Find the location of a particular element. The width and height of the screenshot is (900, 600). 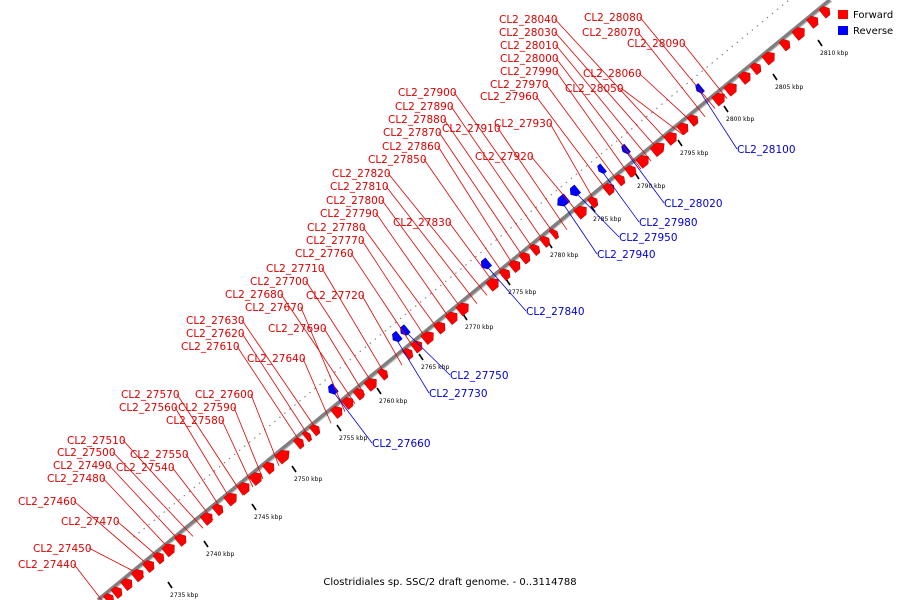

scale-tick-label: 2785 kbp is located at coordinates (607, 219).